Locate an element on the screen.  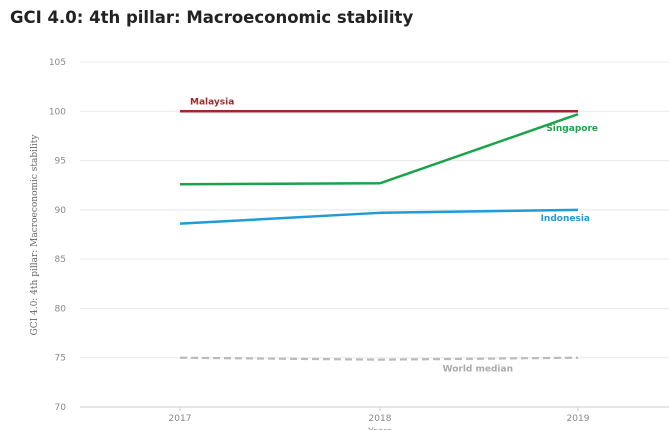
series-label-malaysia: Malaysia is located at coordinates (212, 102).